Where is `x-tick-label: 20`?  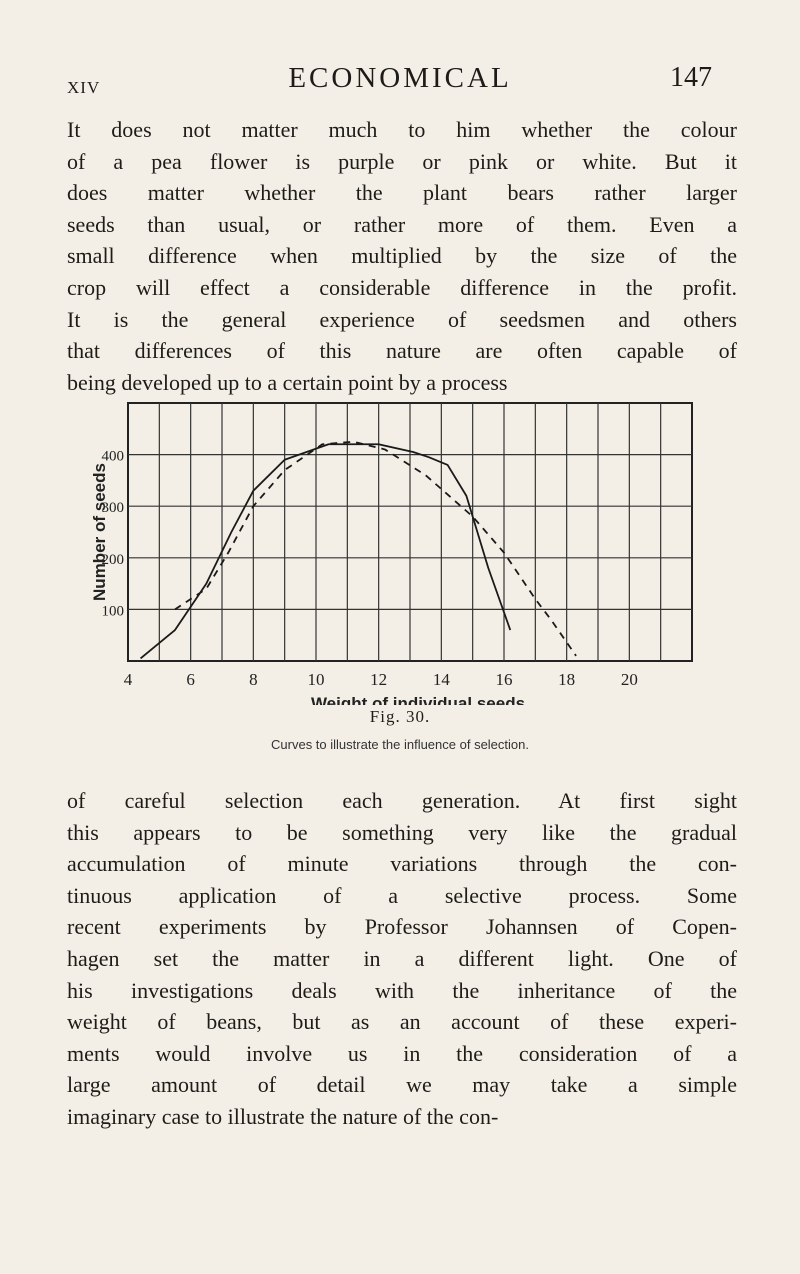 x-tick-label: 20 is located at coordinates (629, 679).